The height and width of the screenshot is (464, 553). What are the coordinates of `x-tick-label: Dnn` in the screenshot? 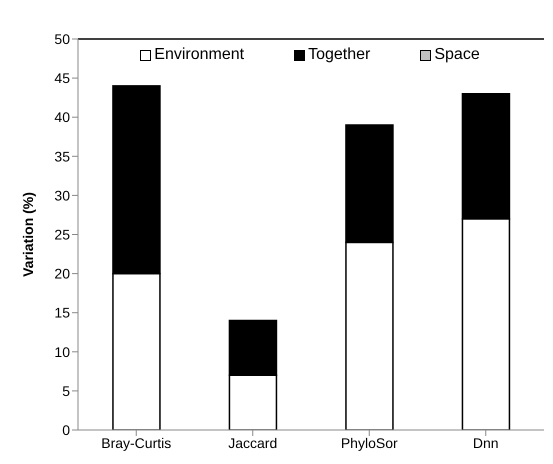 It's located at (485, 442).